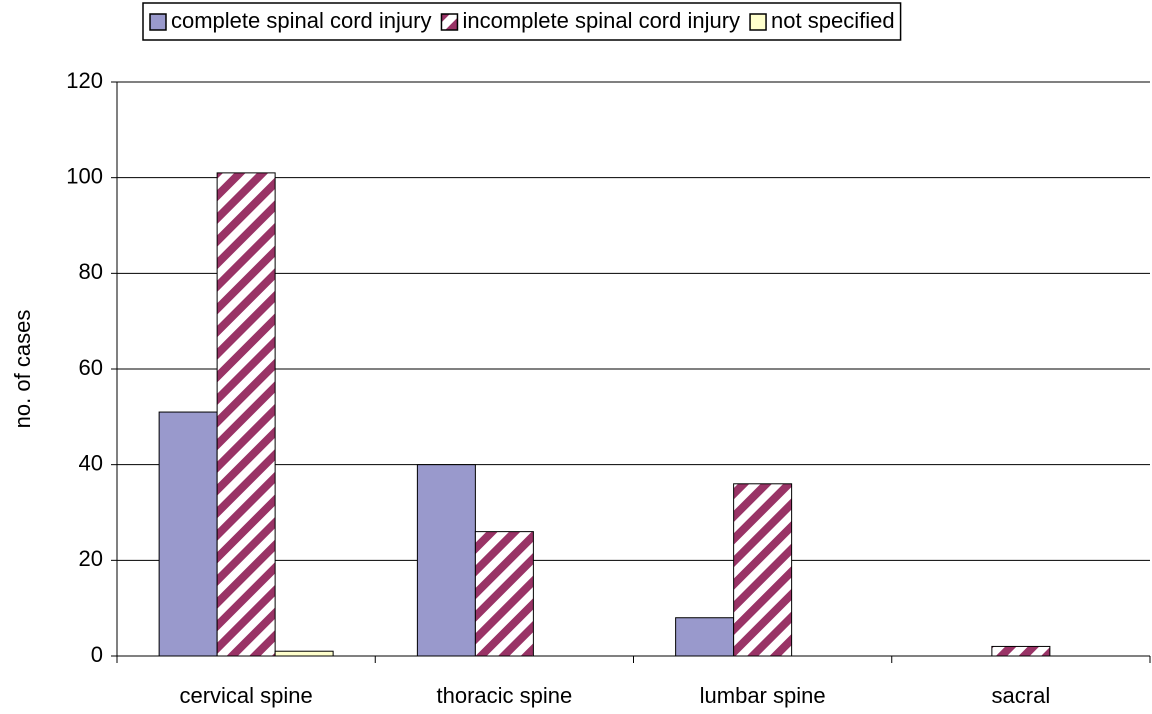  I want to click on y-tick-label: 0, so click(97, 654).